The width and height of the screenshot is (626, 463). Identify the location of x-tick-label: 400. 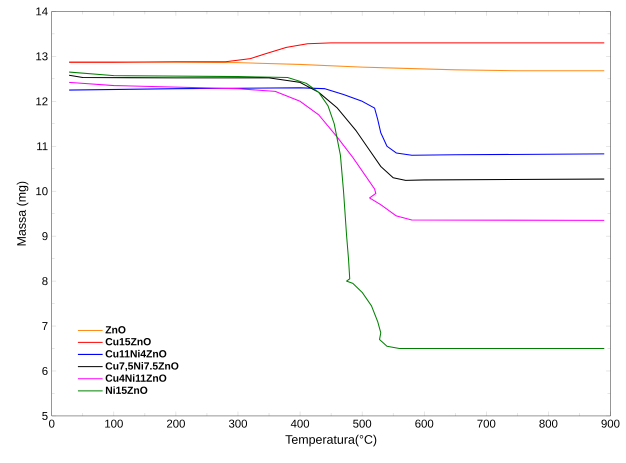
(300, 424).